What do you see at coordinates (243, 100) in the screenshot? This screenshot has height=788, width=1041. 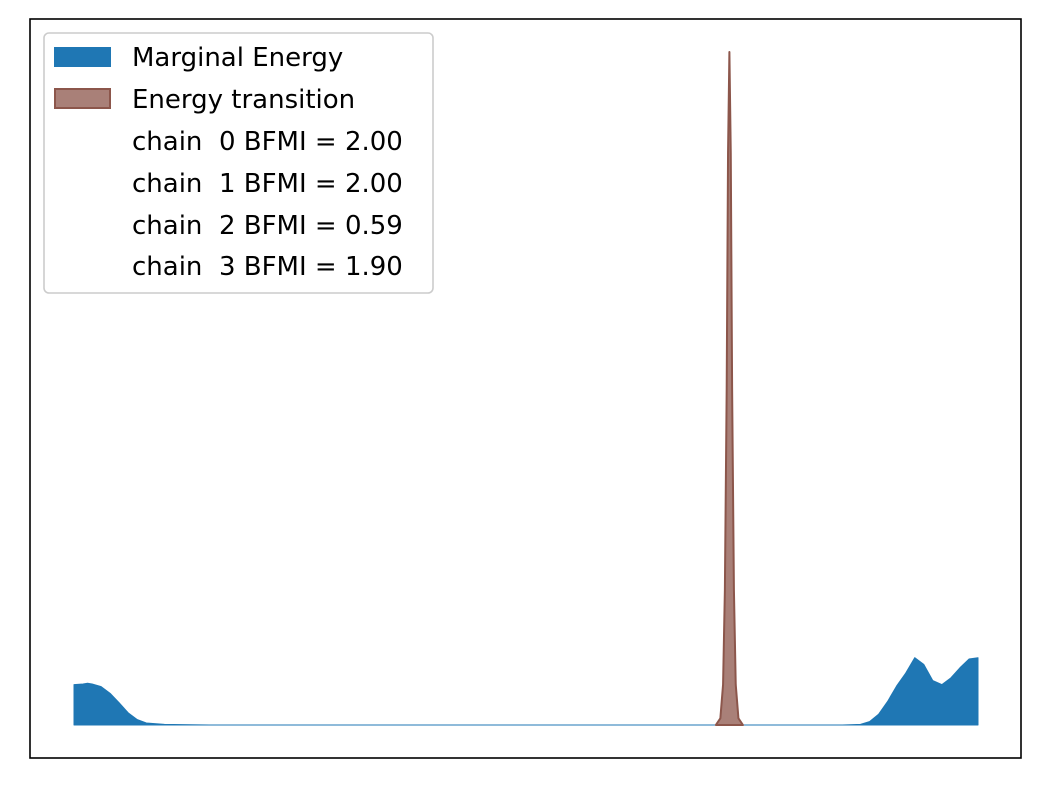 I see `legend-label-energy-transition: Energy transition` at bounding box center [243, 100].